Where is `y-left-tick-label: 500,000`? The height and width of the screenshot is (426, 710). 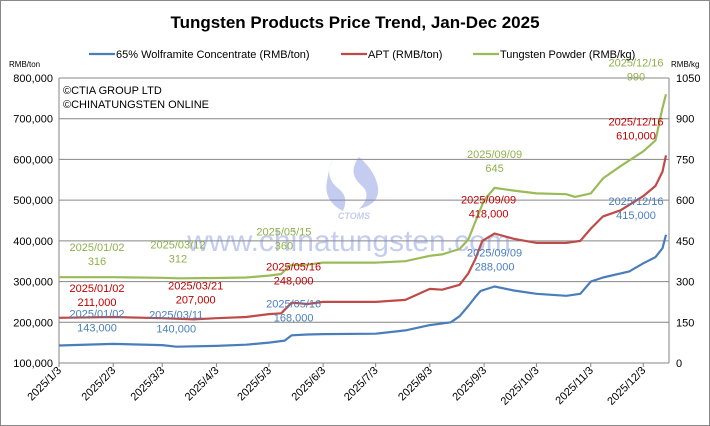 y-left-tick-label: 500,000 is located at coordinates (33, 201).